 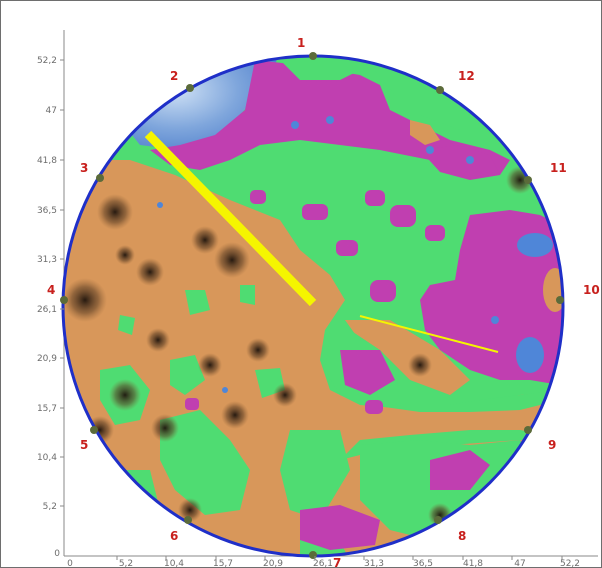 What do you see at coordinates (462, 536) in the screenshot?
I see `position-label: 8` at bounding box center [462, 536].